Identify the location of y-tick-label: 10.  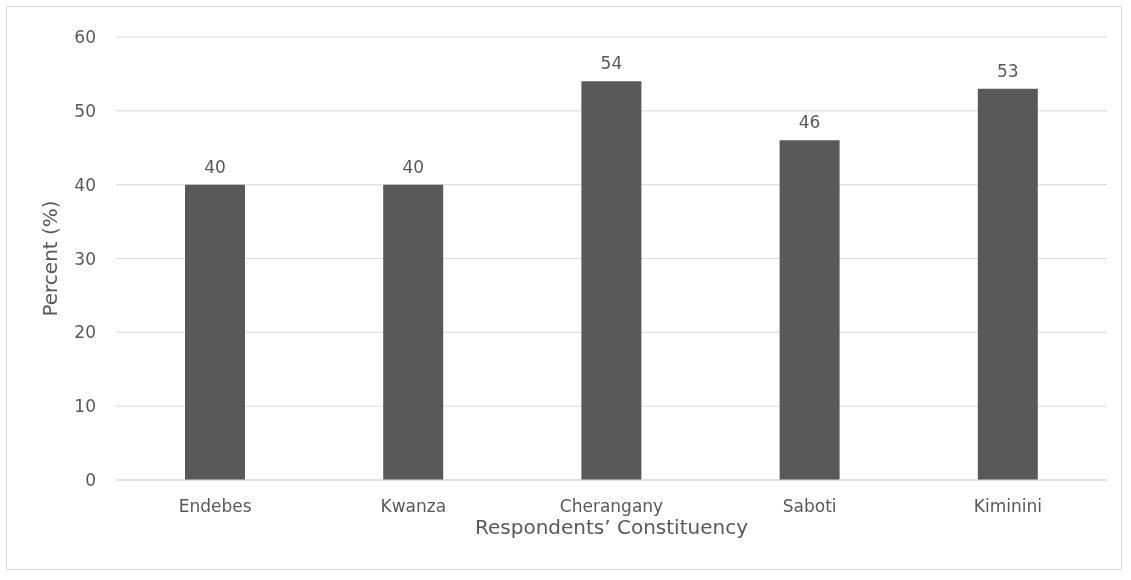
(85, 406).